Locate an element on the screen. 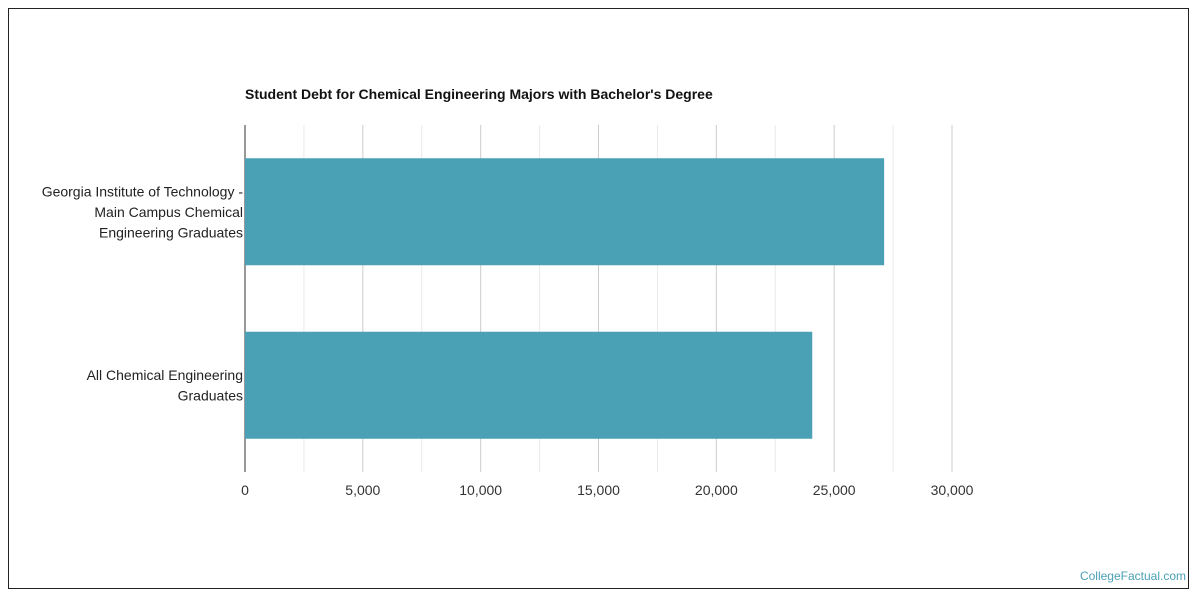 This screenshot has height=600, width=1200. x-tick-label: 5,000 is located at coordinates (362, 490).